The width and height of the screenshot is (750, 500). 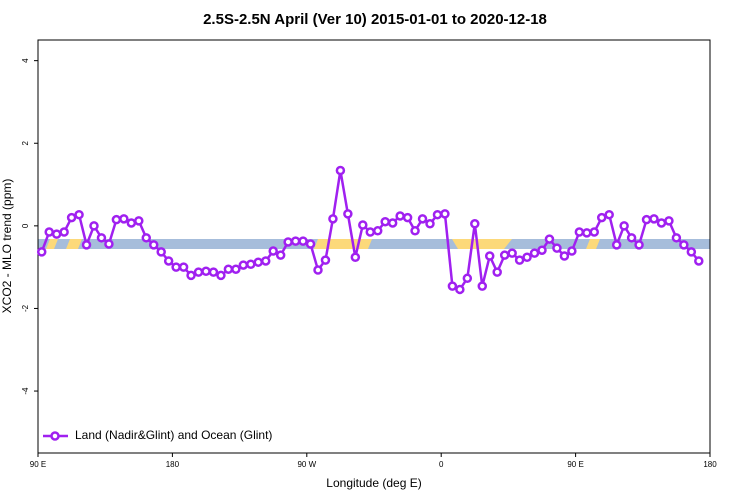 I want to click on ocean-band, so click(x=374, y=244).